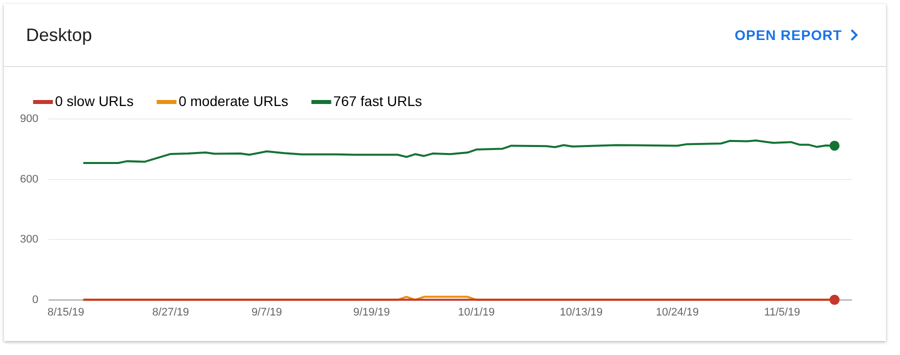  I want to click on y-tick-label: 600, so click(29, 179).